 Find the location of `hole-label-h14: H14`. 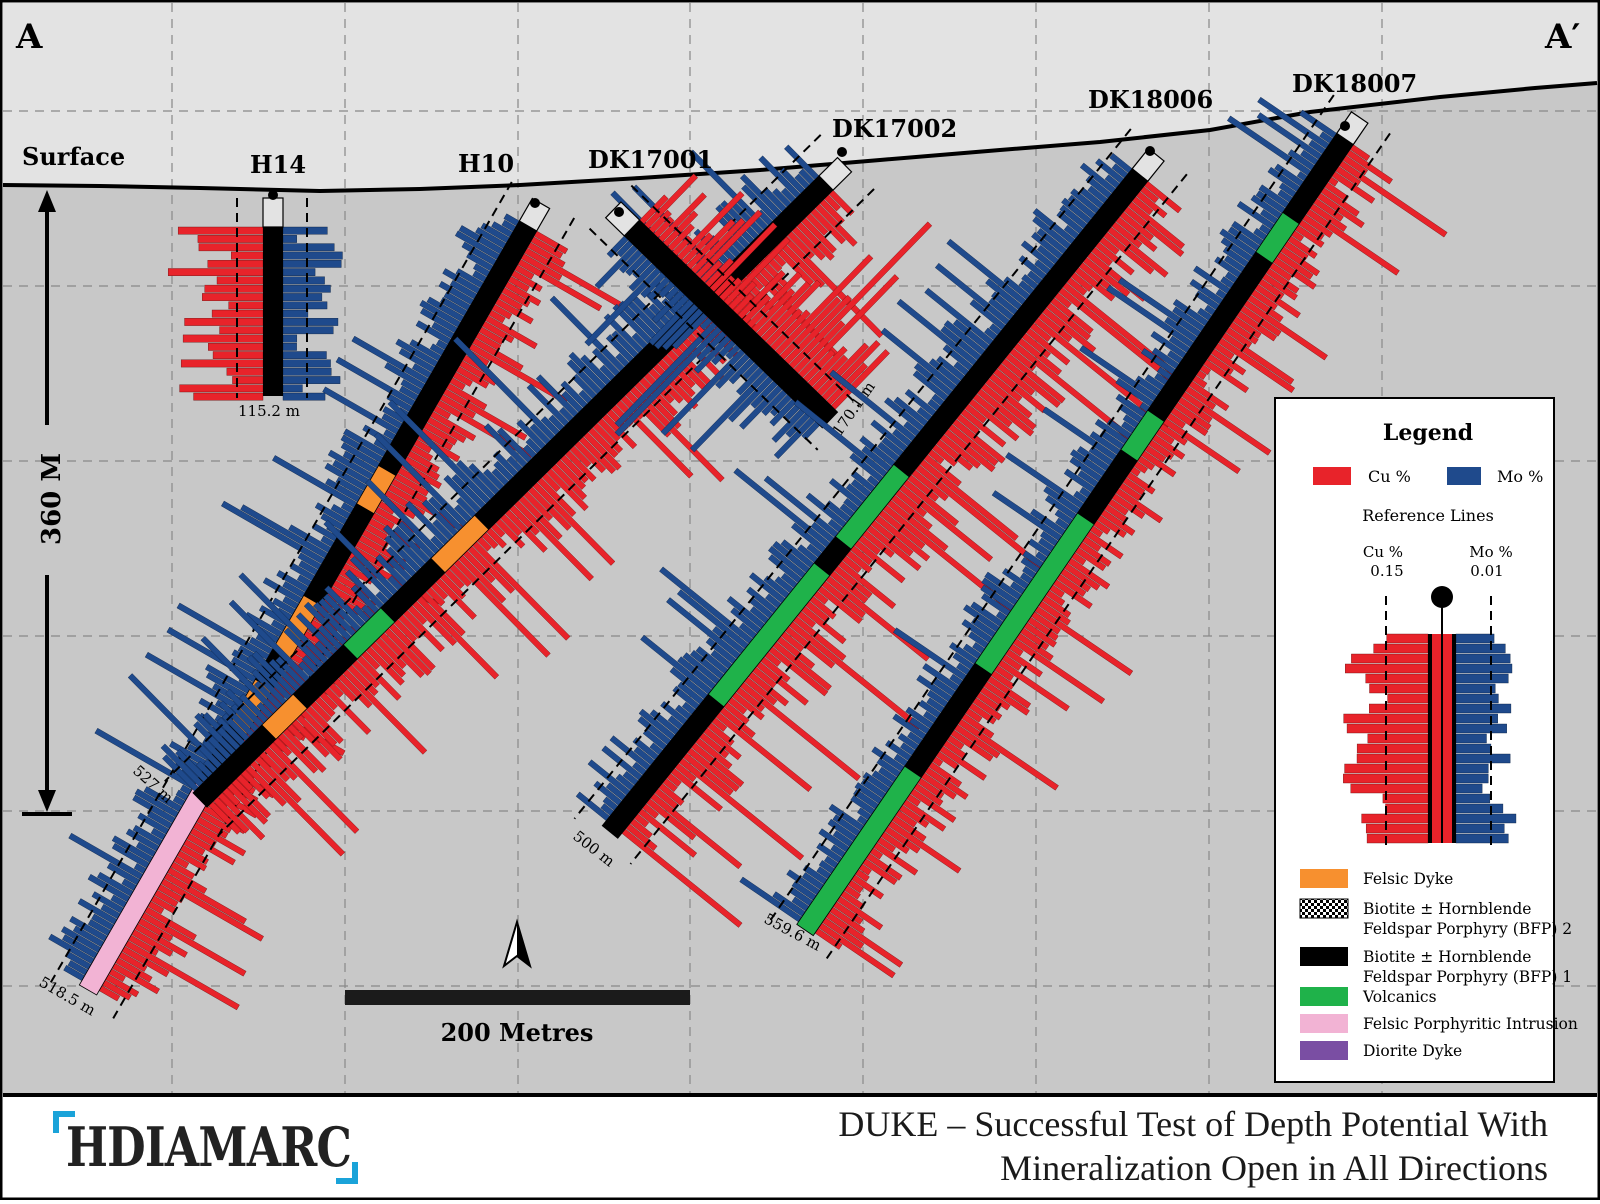

hole-label-h14: H14 is located at coordinates (278, 164).